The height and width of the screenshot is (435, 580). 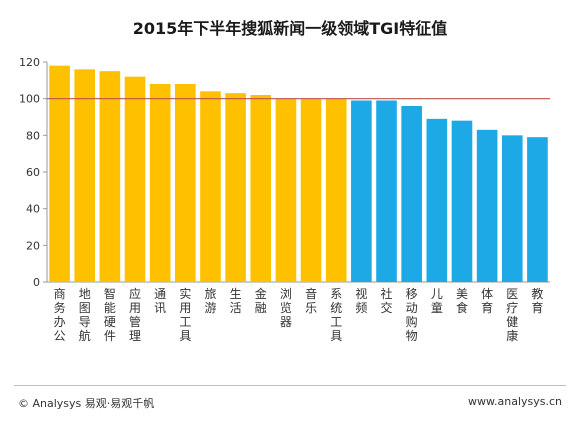 What do you see at coordinates (135, 314) in the screenshot?
I see `x-category-label: 应用管理` at bounding box center [135, 314].